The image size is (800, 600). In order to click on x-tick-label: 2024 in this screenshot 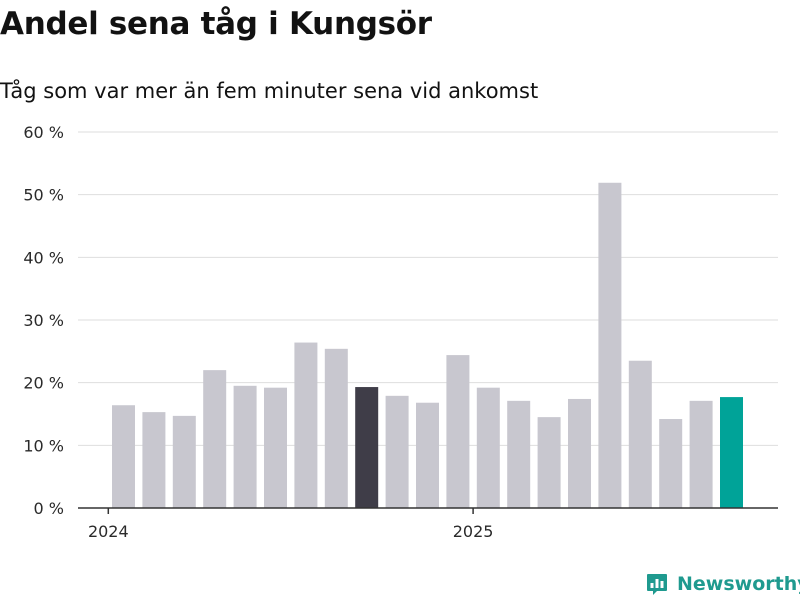, I will do `click(108, 531)`.